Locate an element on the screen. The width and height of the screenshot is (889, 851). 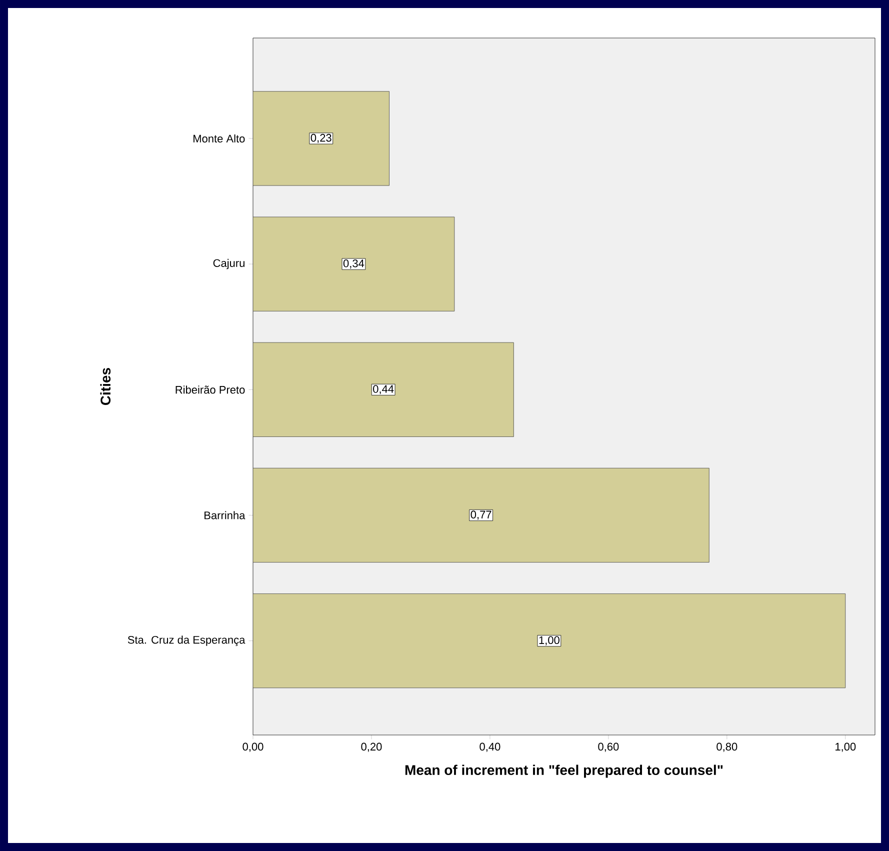
x-tick-label: 0,20 is located at coordinates (371, 747).